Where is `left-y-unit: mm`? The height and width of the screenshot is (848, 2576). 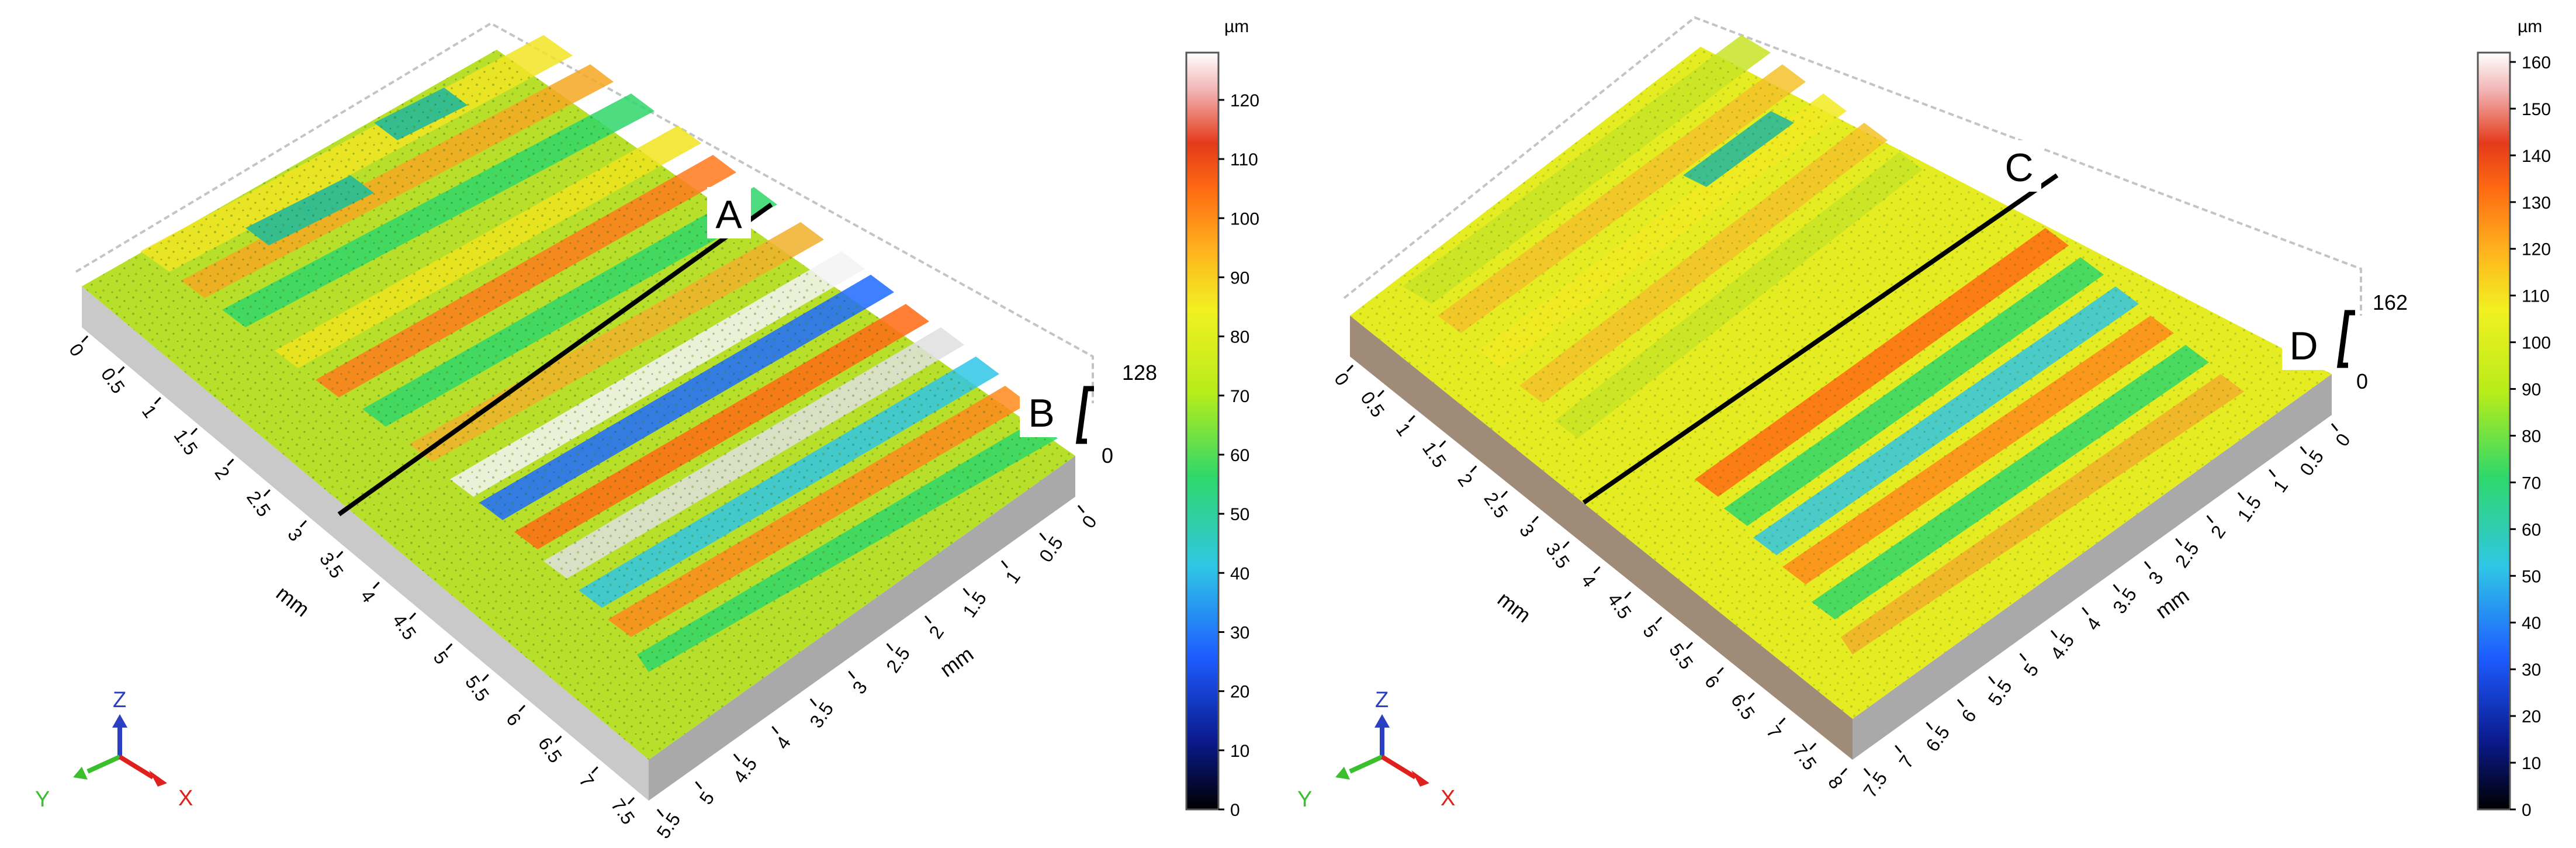
left-y-unit: mm is located at coordinates (957, 661).